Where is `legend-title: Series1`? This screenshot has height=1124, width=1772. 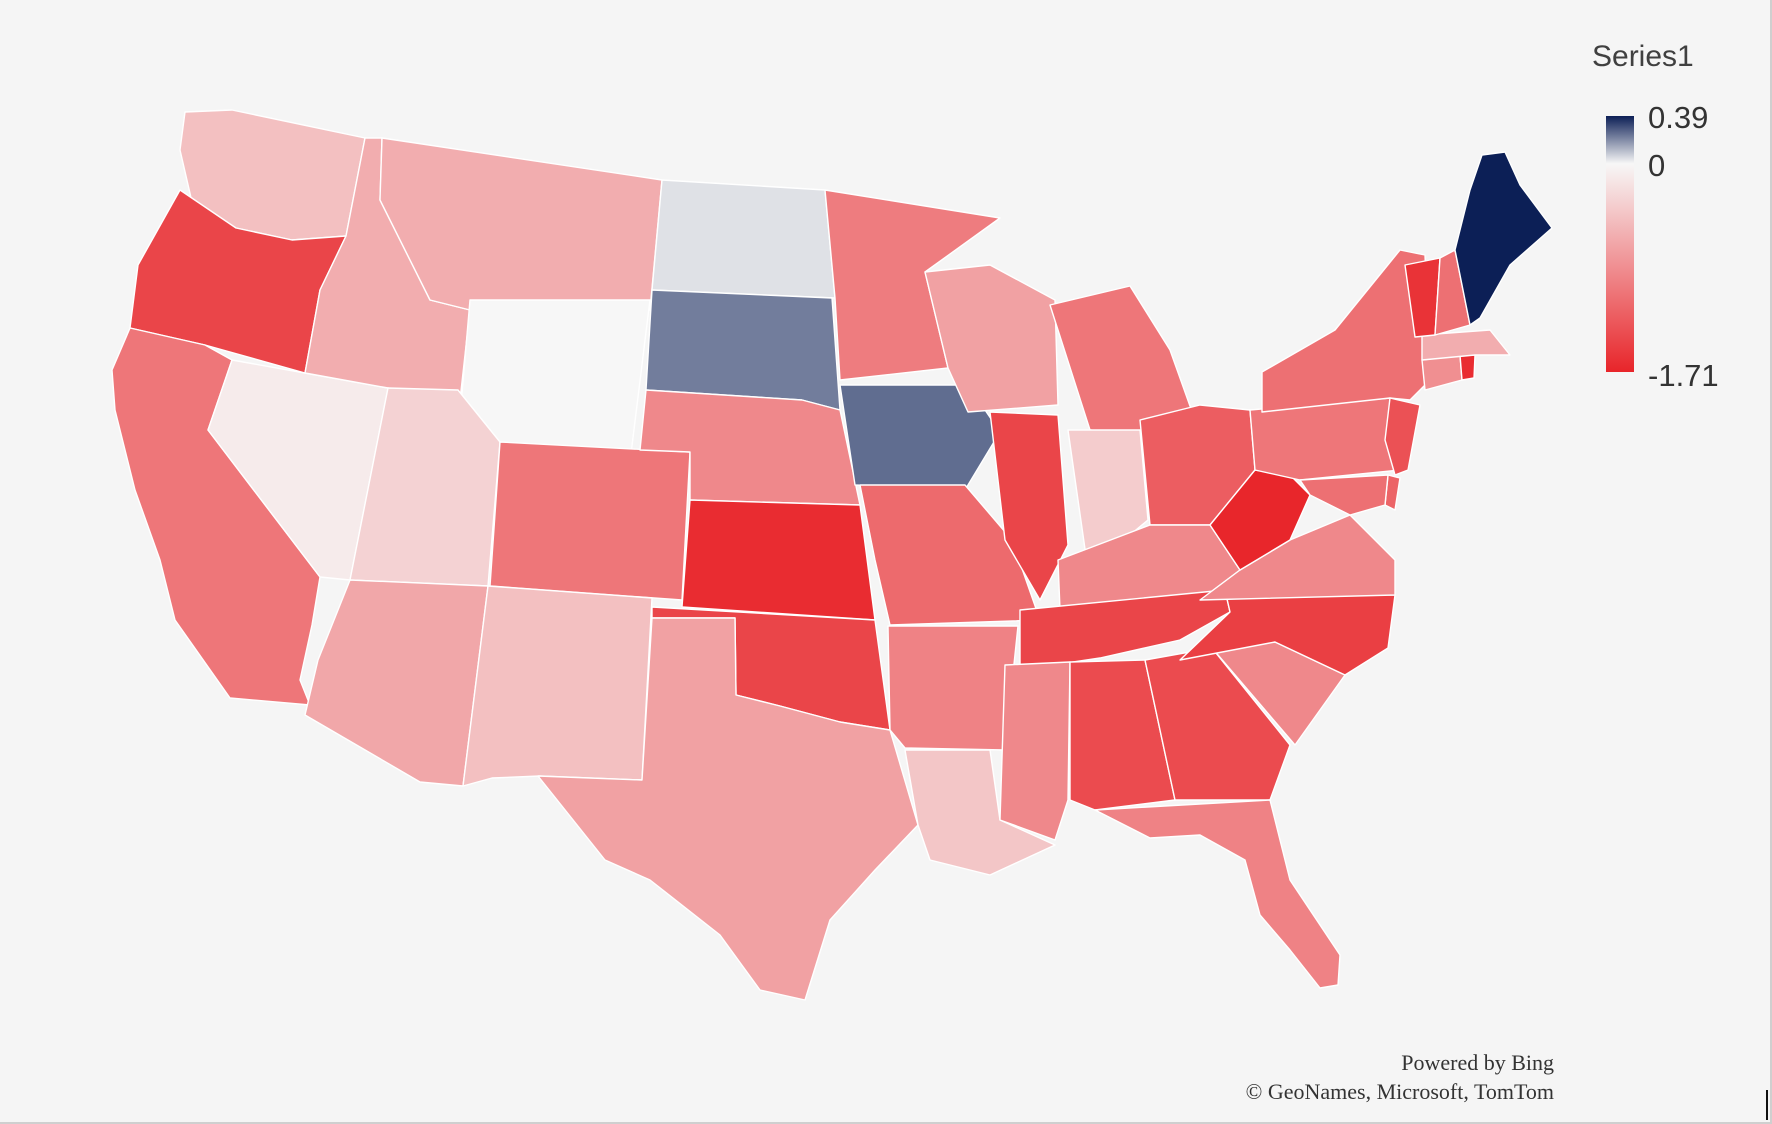 legend-title: Series1 is located at coordinates (1643, 56).